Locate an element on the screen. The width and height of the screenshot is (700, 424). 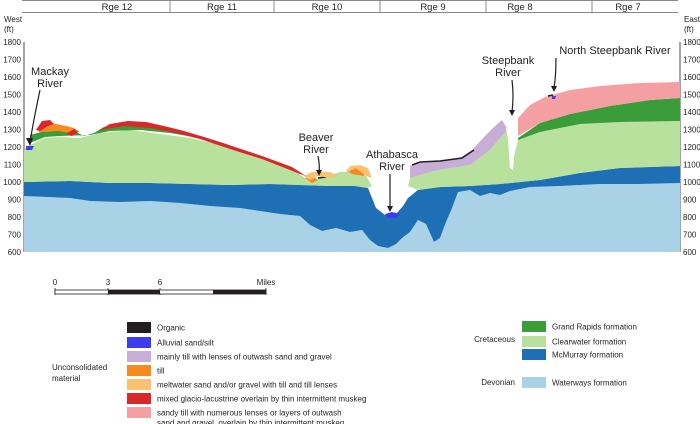
layer-grand-rapids is located at coordinates (355, 121).